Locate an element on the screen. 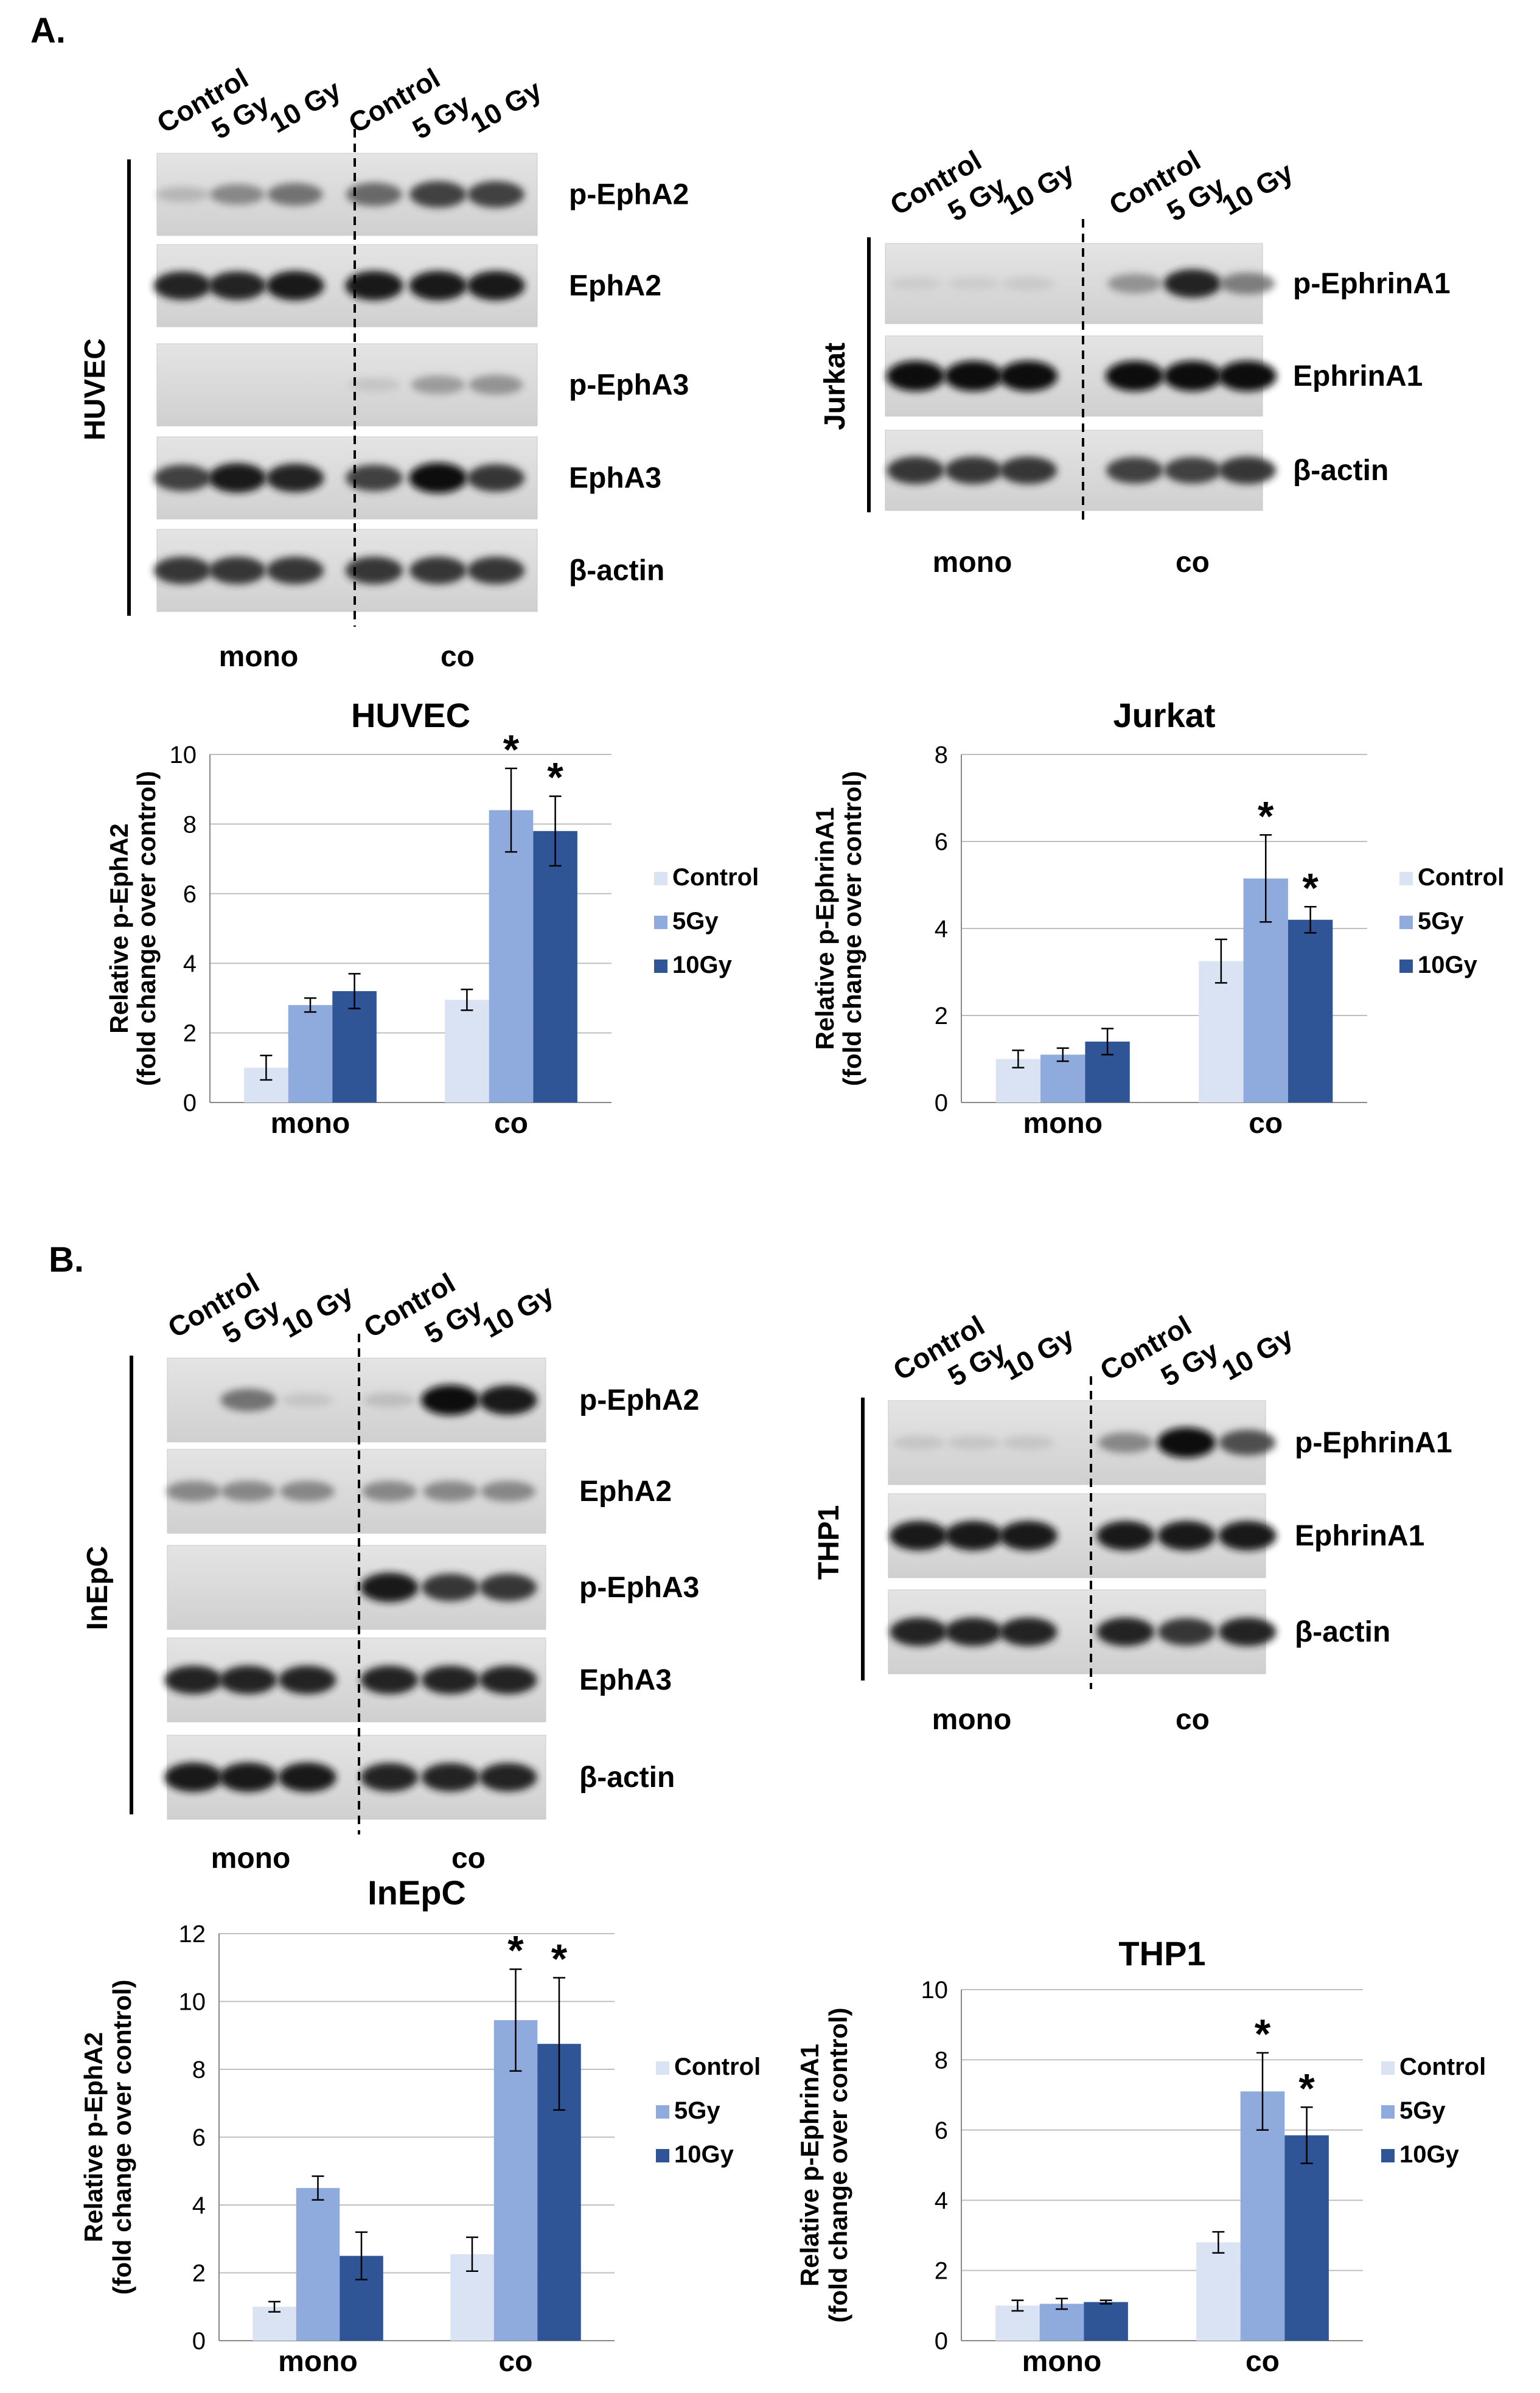  blot-row: p-EphA3 is located at coordinates (433, 1588).